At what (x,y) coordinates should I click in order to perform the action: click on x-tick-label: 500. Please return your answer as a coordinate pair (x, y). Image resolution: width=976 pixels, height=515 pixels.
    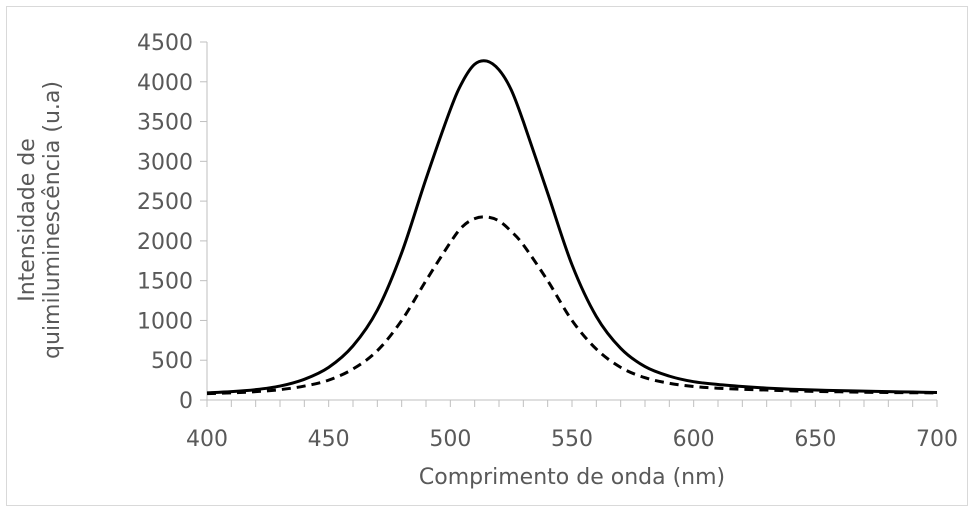
    Looking at the image, I should click on (450, 439).